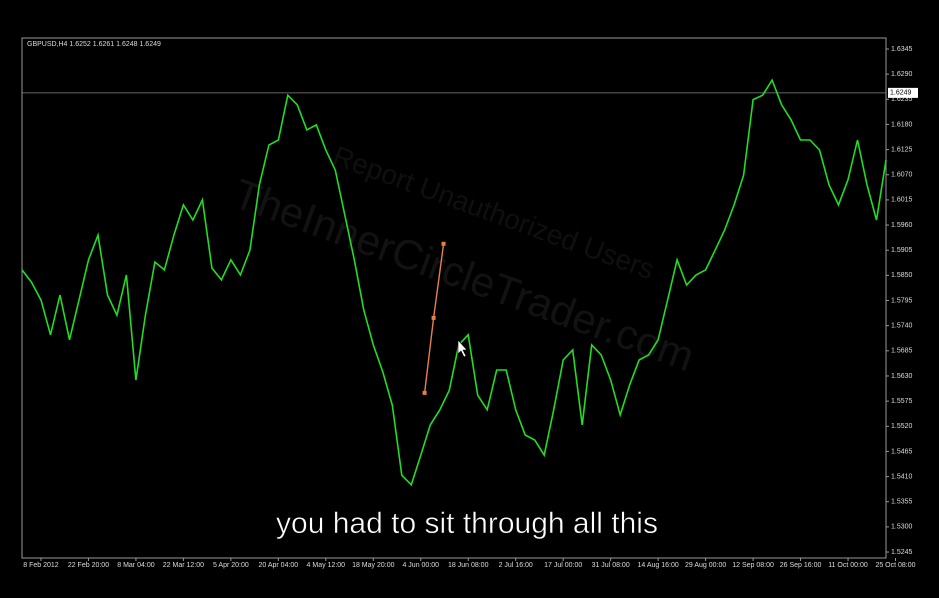 Image resolution: width=939 pixels, height=598 pixels. Describe the element at coordinates (902, 275) in the screenshot. I see `y-tick-label: 1.5850` at that location.